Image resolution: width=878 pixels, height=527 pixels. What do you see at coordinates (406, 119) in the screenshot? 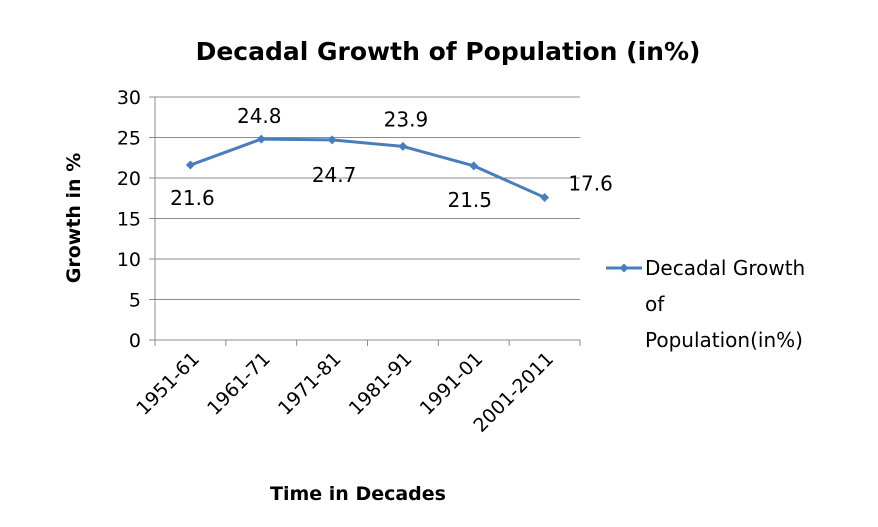
I see `data-label: 23.9` at bounding box center [406, 119].